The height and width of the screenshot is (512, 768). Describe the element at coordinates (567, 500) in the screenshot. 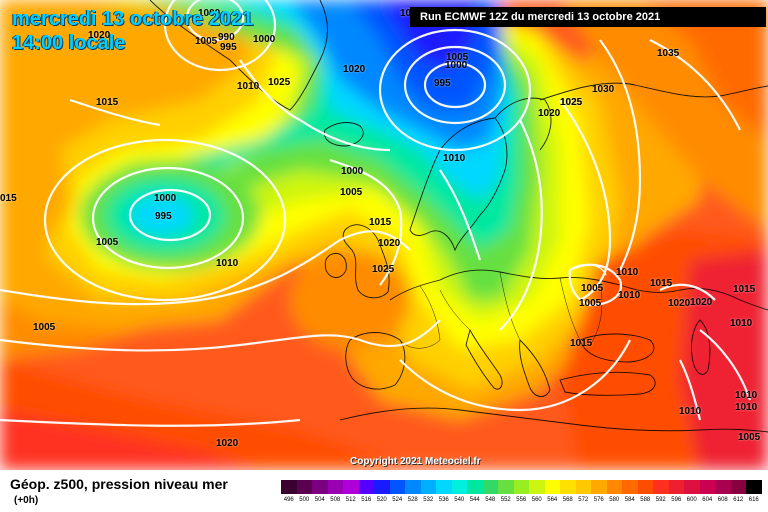

I see `color-scale-tick-label: 568` at that location.